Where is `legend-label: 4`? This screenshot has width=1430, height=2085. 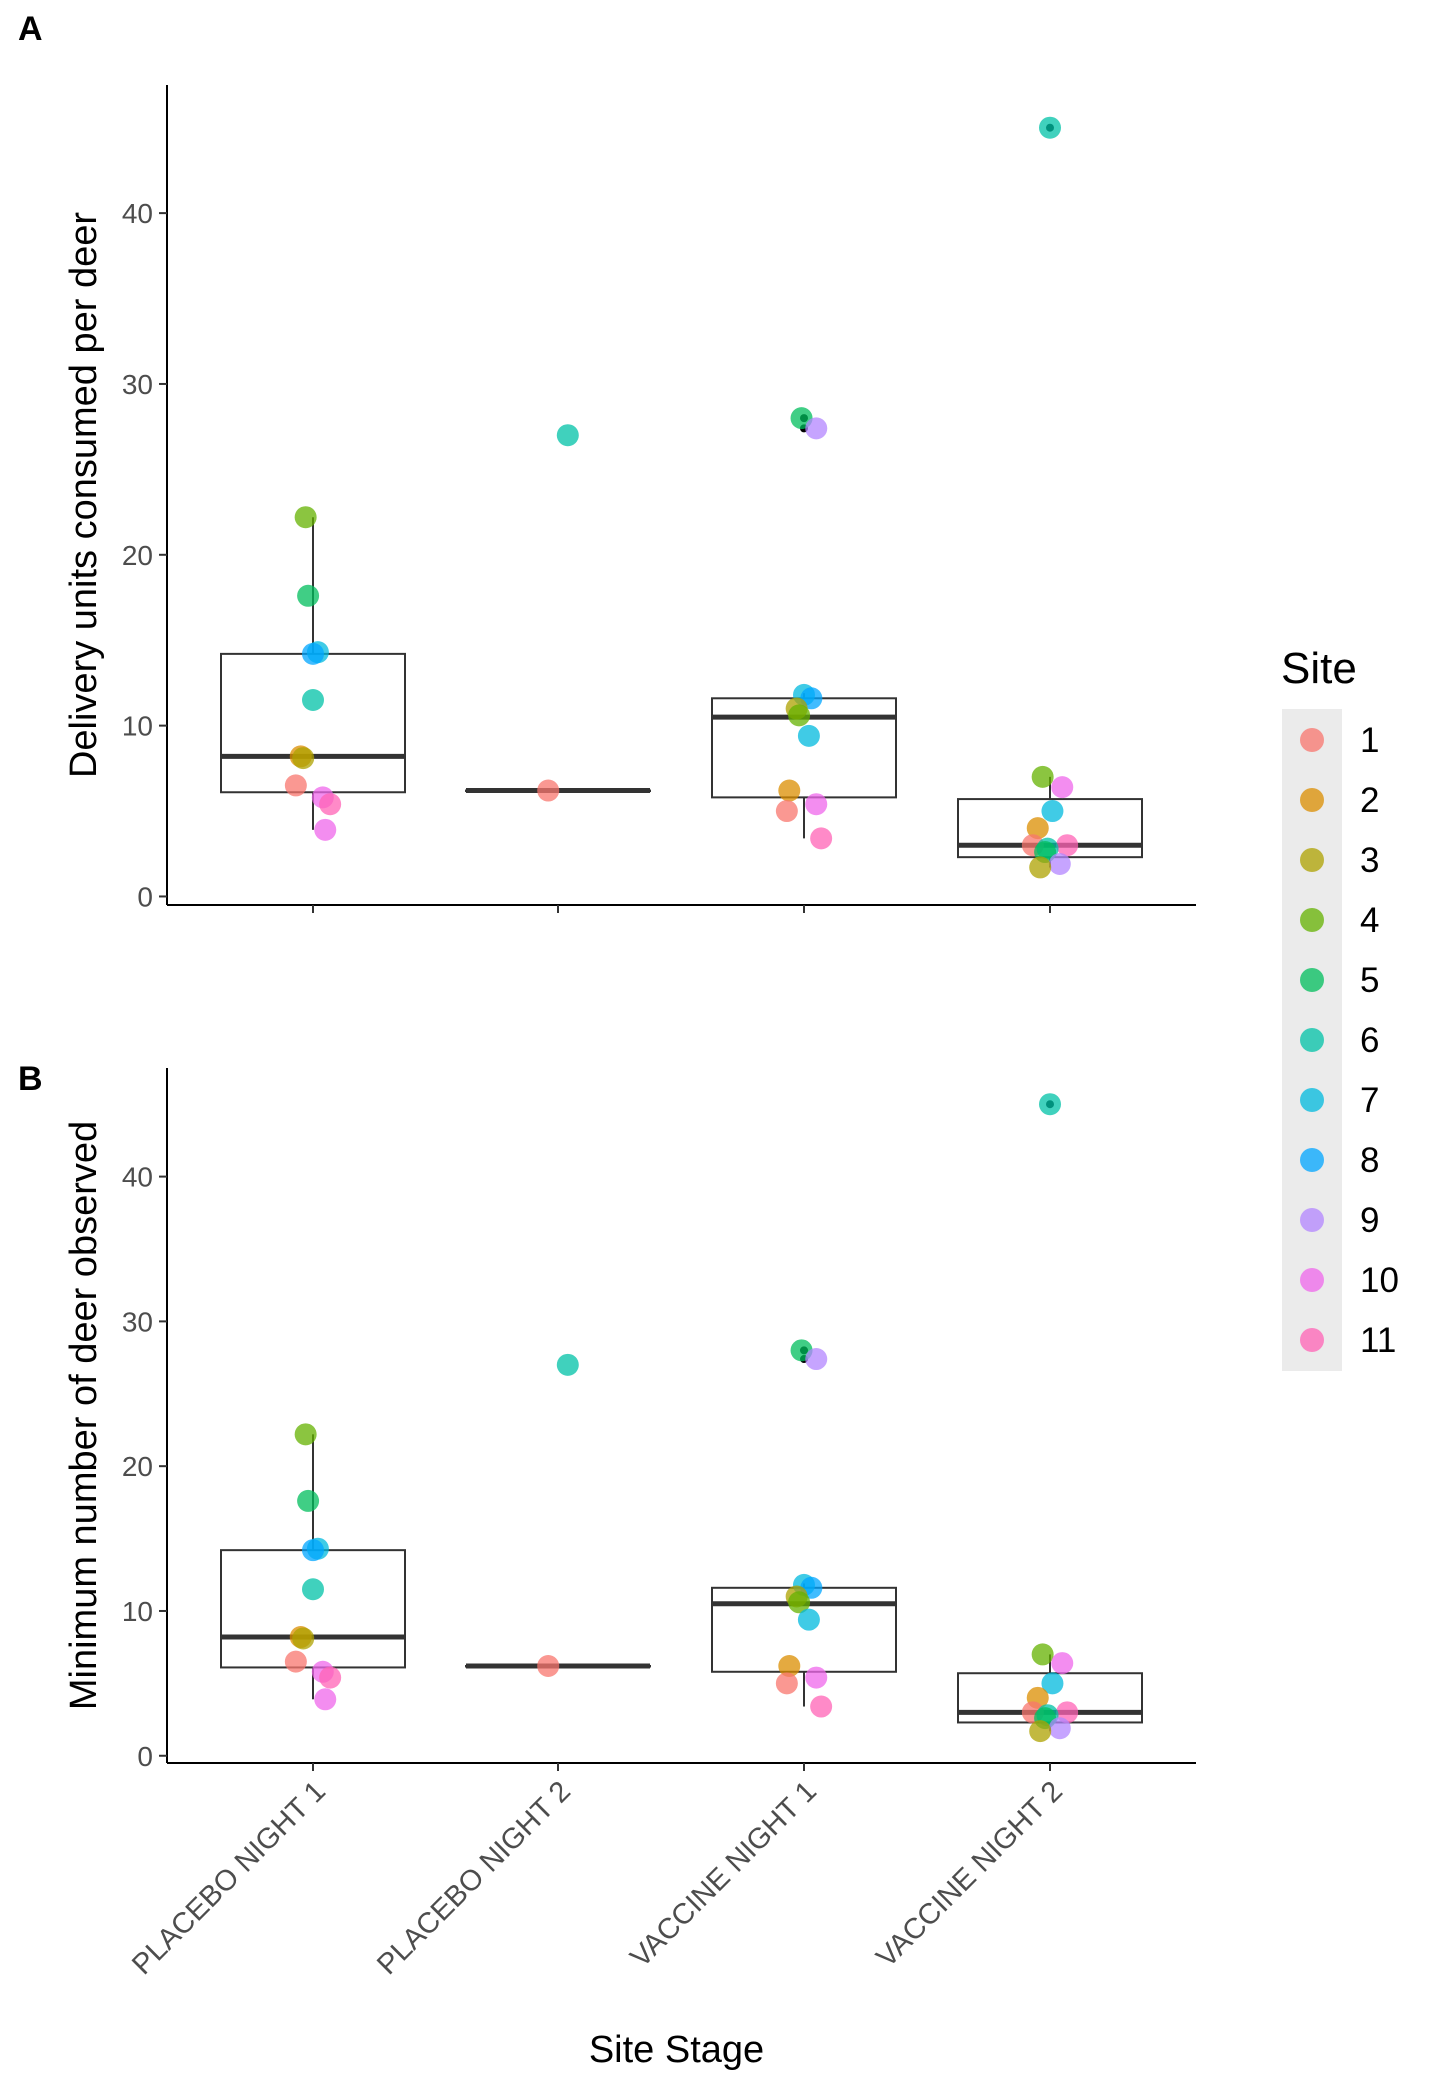 legend-label: 4 is located at coordinates (1369, 920).